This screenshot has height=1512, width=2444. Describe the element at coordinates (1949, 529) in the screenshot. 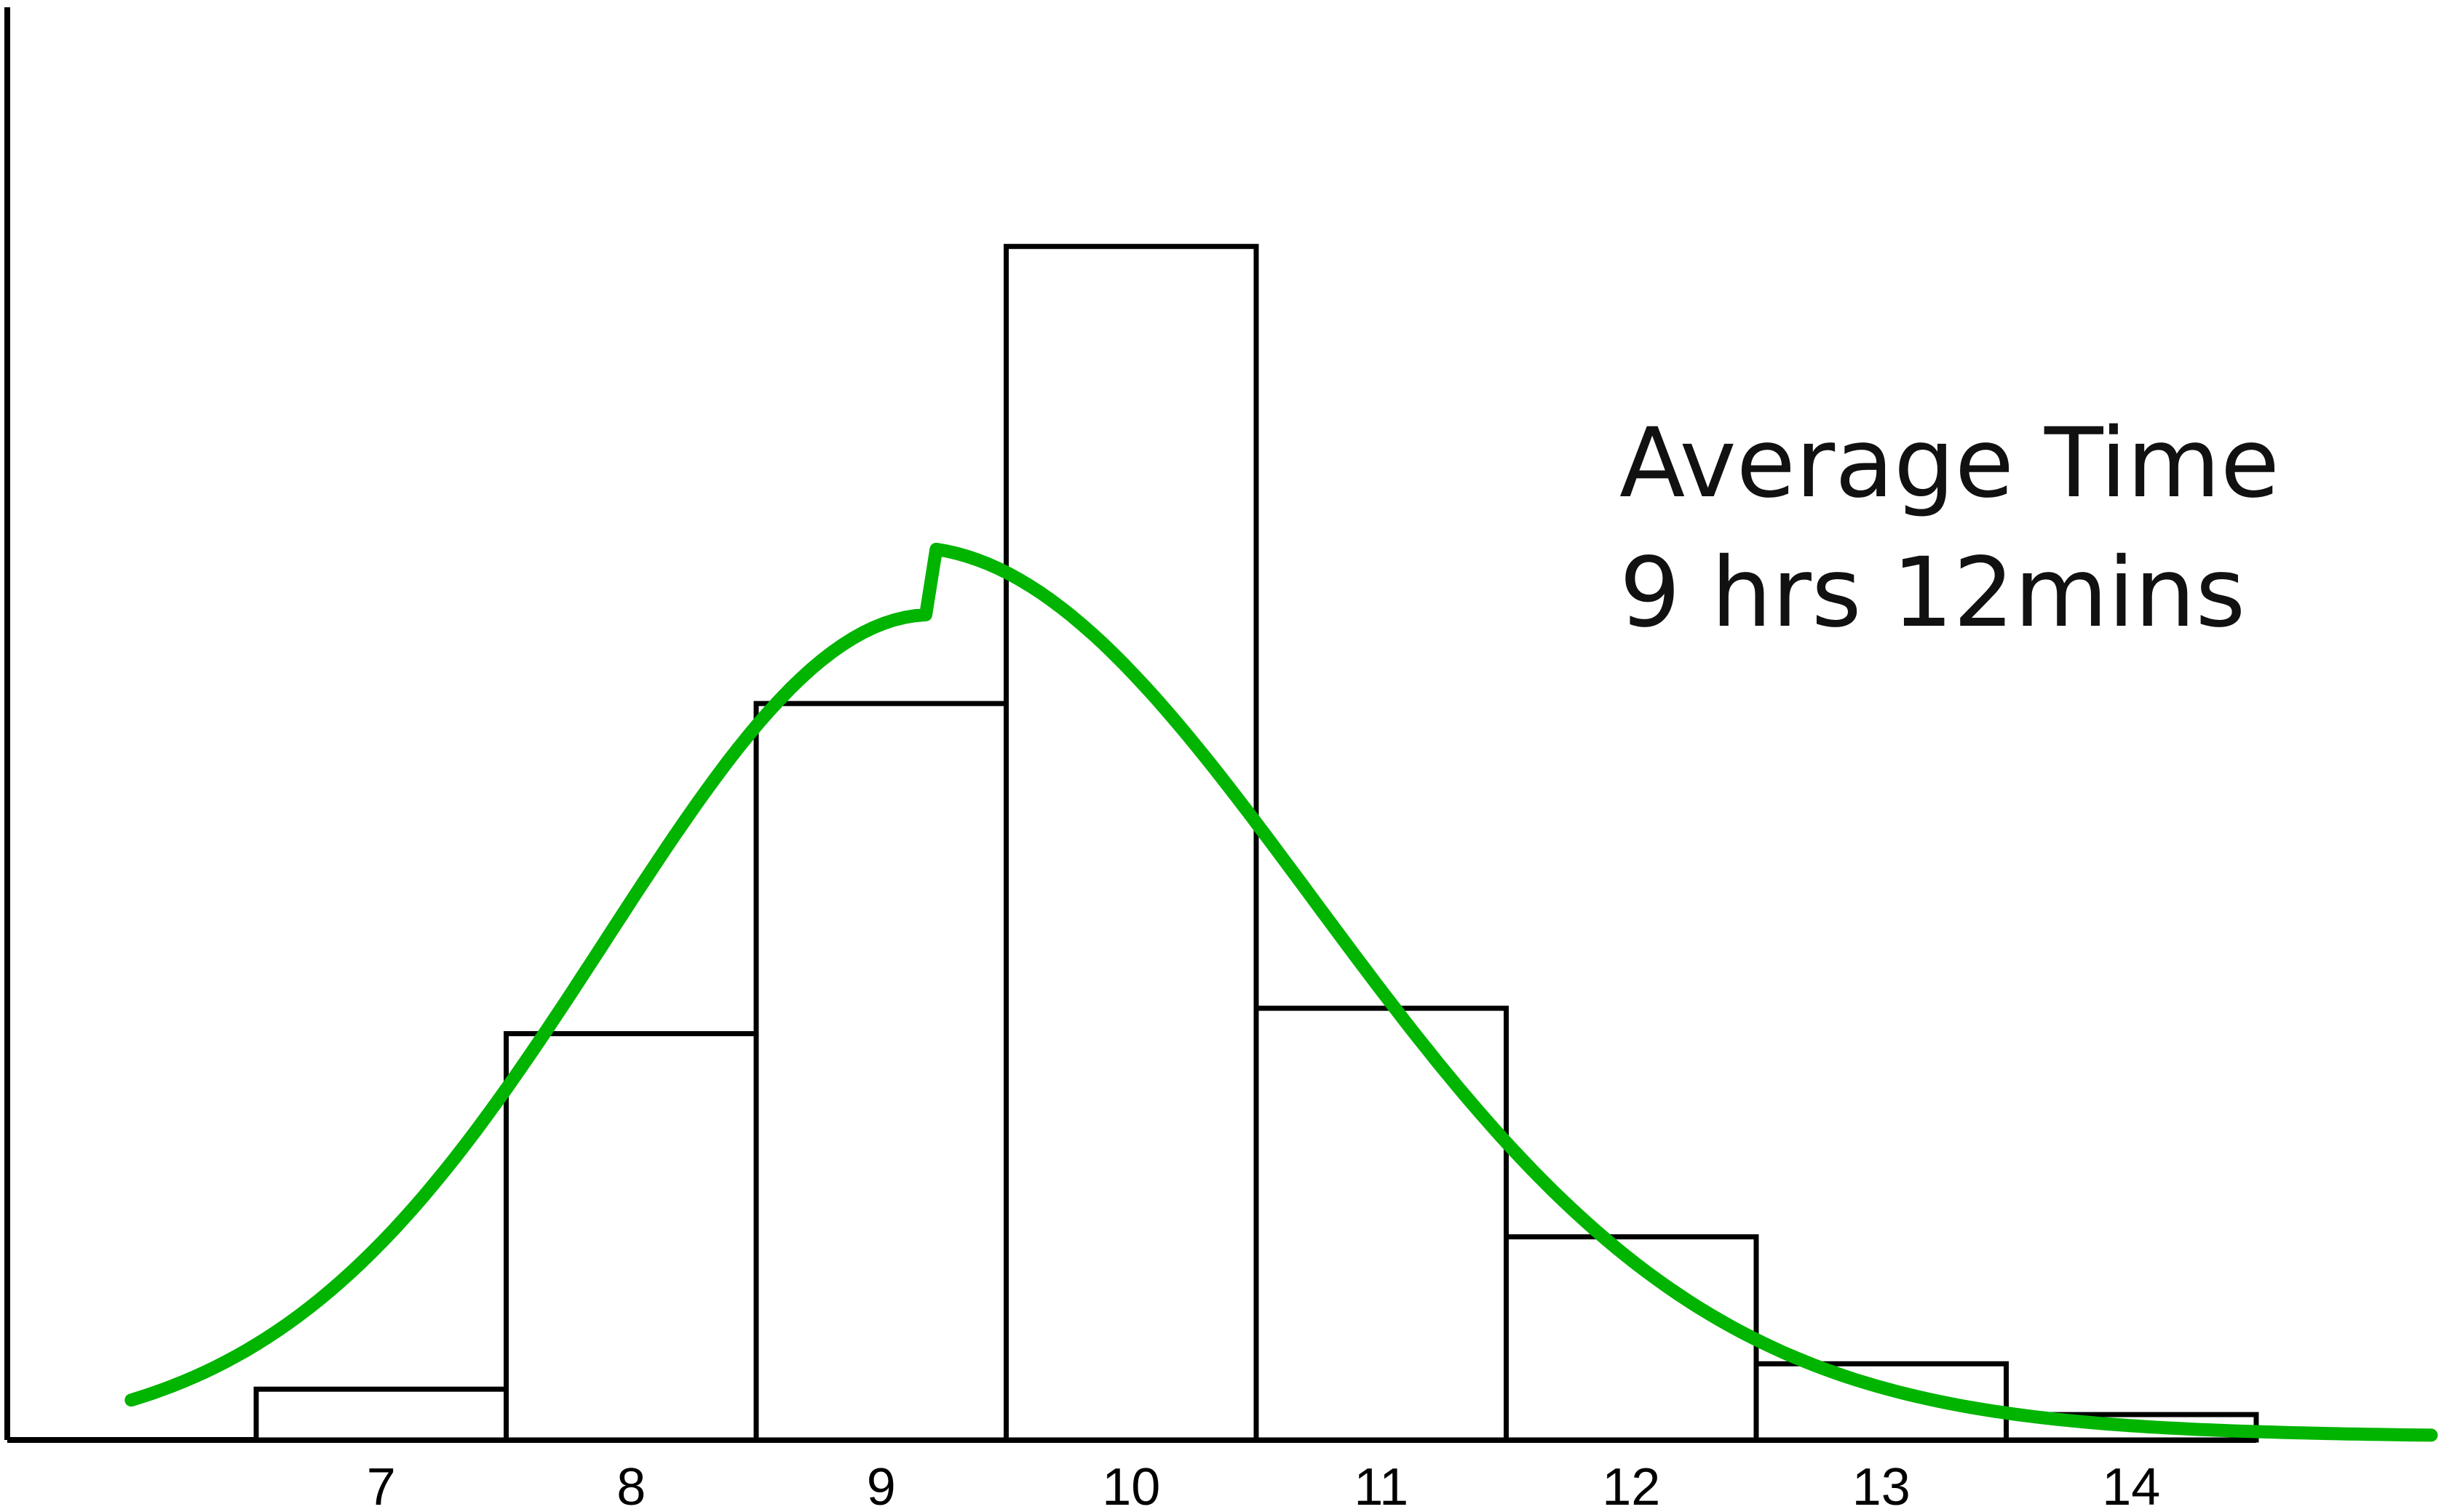

I see `average-time-annotation: Average Time 9 hrs 12mins` at that location.